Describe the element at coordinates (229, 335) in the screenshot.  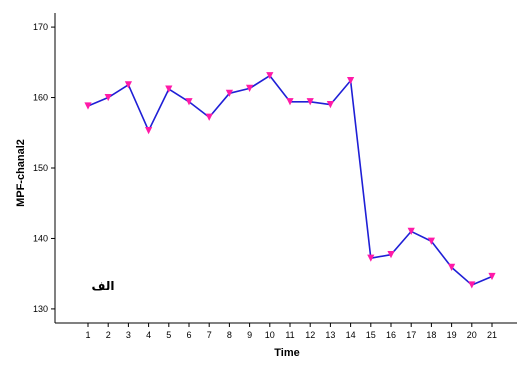
I see `x-tick-label: 8` at that location.